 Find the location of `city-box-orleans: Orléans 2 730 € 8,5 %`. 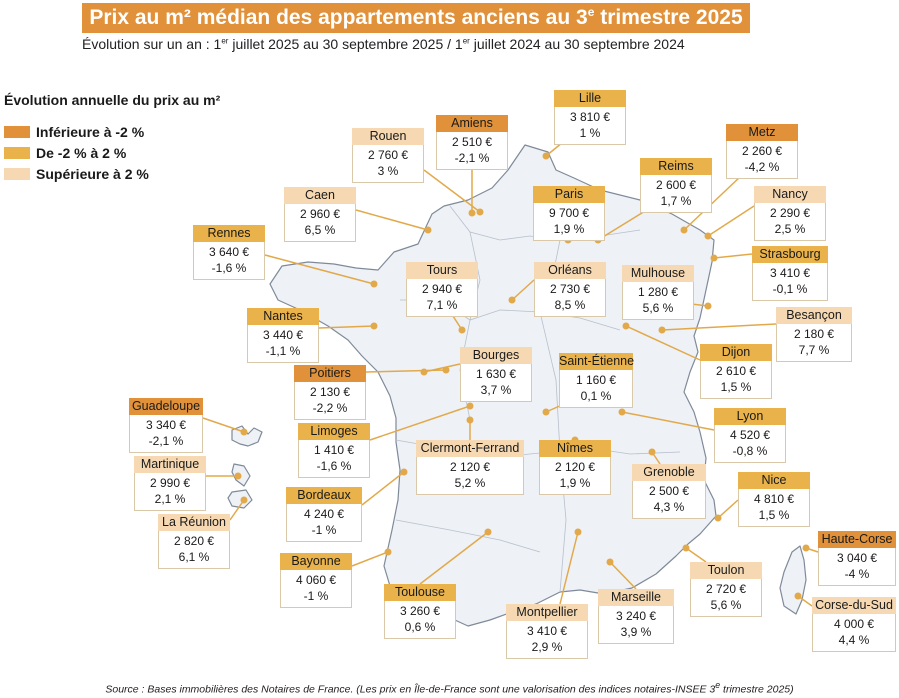

city-box-orleans: Orléans 2 730 € 8,5 % is located at coordinates (570, 289).